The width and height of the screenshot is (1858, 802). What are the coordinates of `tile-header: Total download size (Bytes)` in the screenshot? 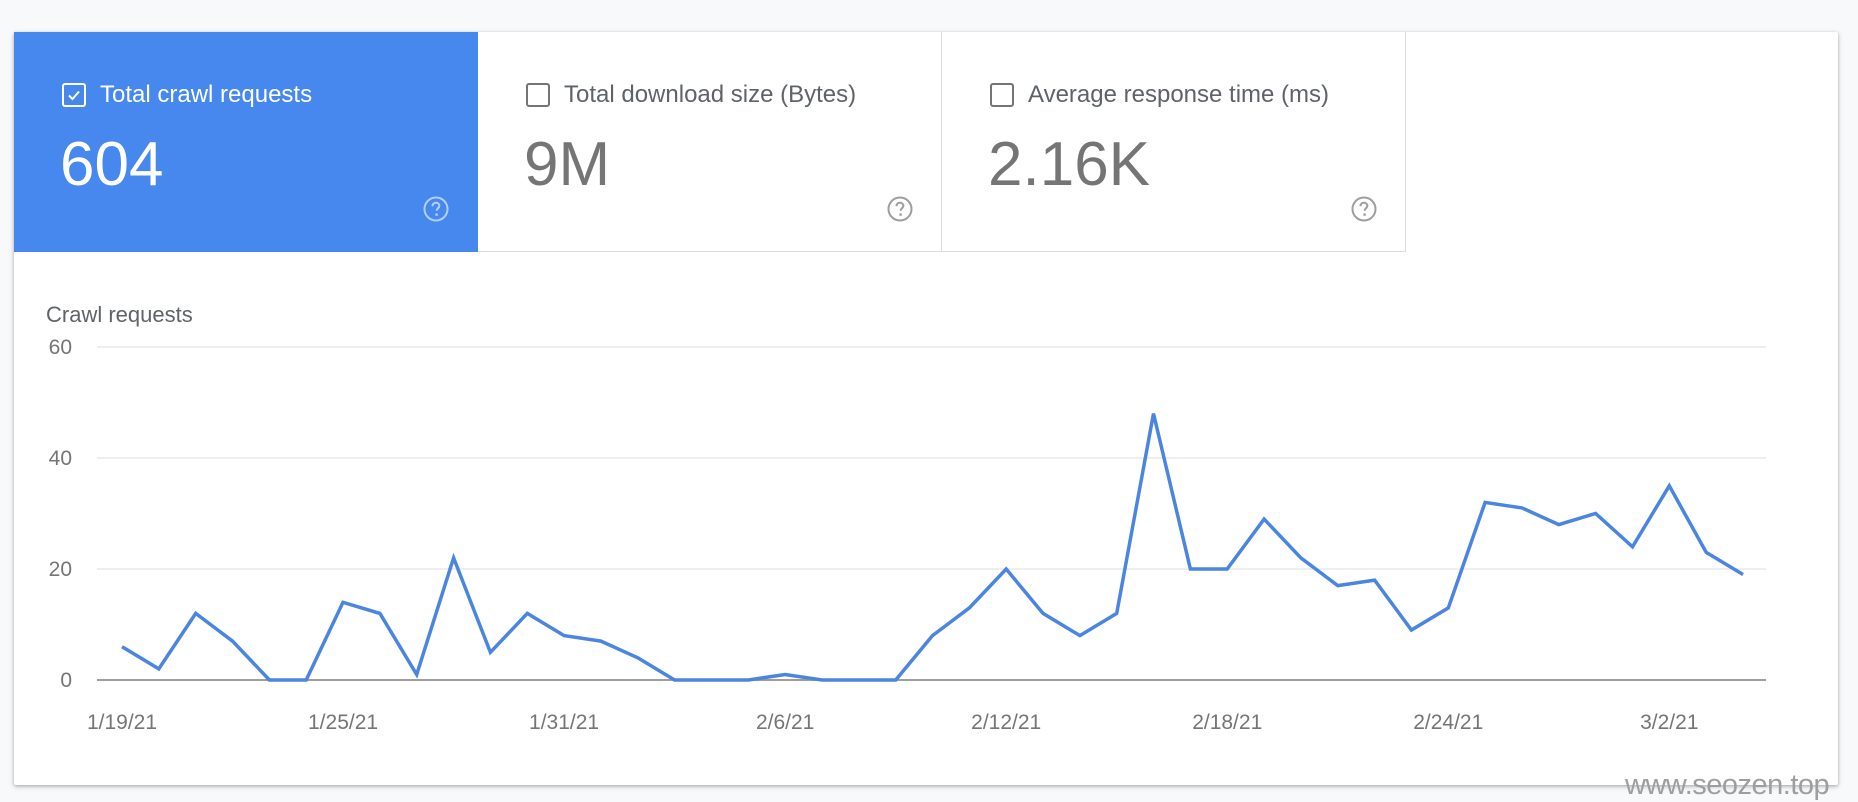 It's located at (691, 95).